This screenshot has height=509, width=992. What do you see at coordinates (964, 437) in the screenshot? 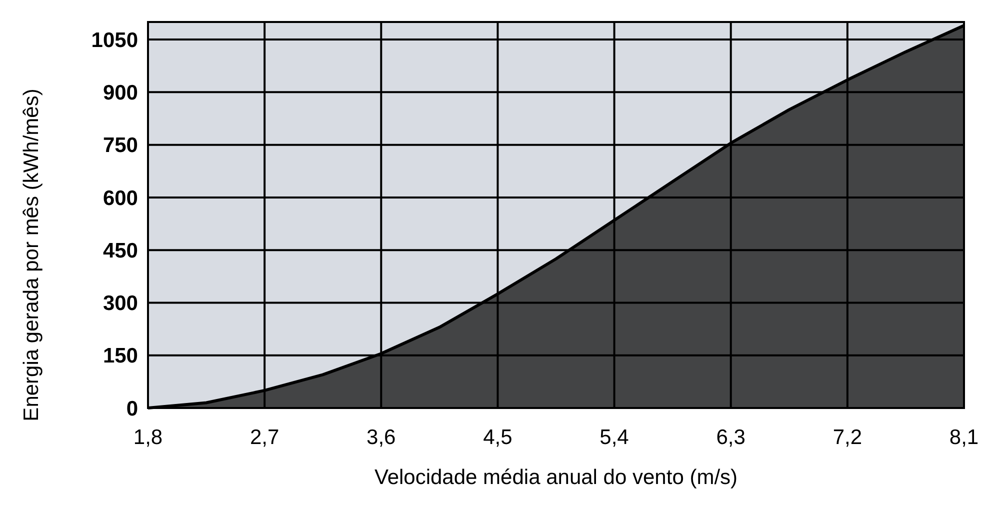
I see `x-tick-label: 8,1` at bounding box center [964, 437].